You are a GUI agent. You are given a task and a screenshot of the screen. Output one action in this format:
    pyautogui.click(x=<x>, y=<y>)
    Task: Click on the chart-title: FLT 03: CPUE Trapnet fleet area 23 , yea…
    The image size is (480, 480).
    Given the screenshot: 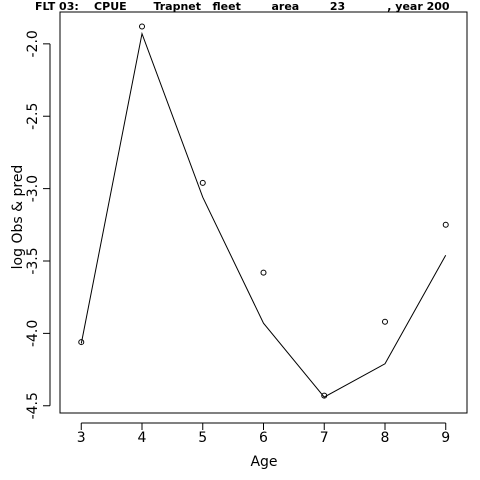 What is the action you would take?
    pyautogui.click(x=242, y=6)
    